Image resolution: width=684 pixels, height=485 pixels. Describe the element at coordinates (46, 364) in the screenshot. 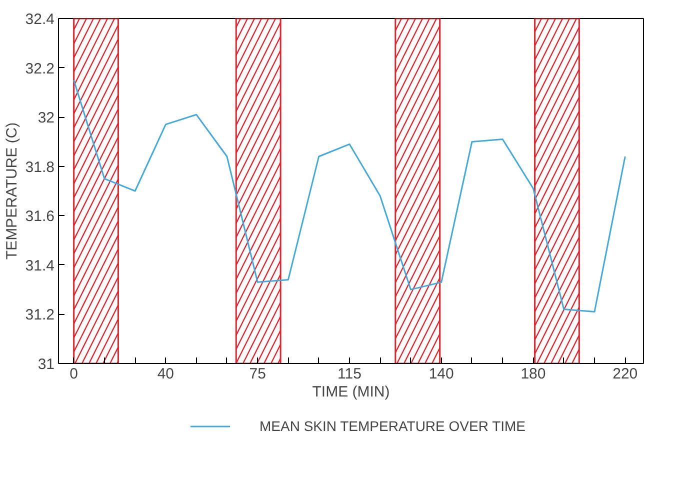

I see `y-tick-label: 31` at that location.